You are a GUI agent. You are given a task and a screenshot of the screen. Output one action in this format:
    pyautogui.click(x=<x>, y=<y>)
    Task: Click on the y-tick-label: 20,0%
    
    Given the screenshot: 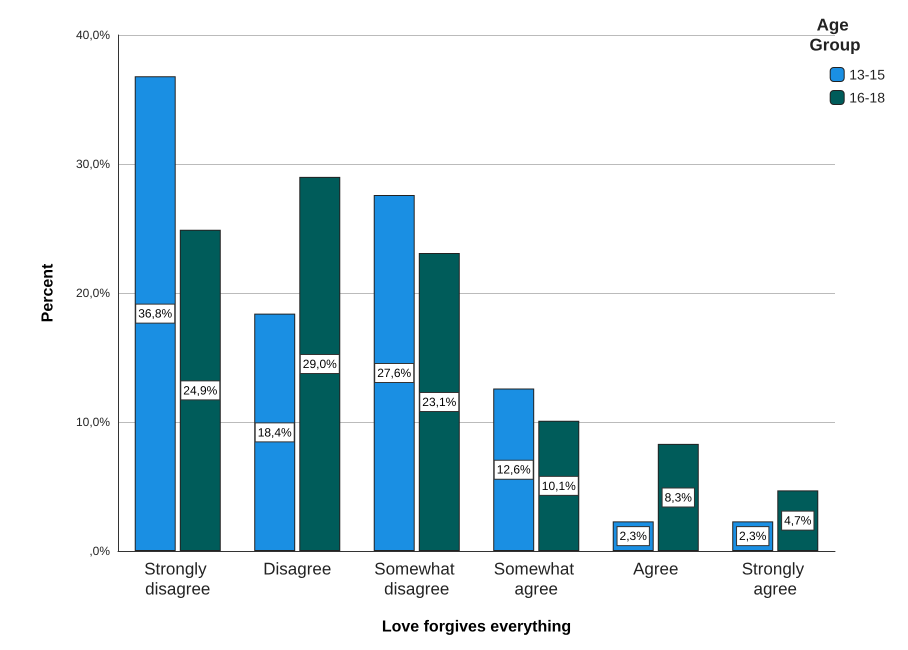 What is the action you would take?
    pyautogui.click(x=93, y=293)
    